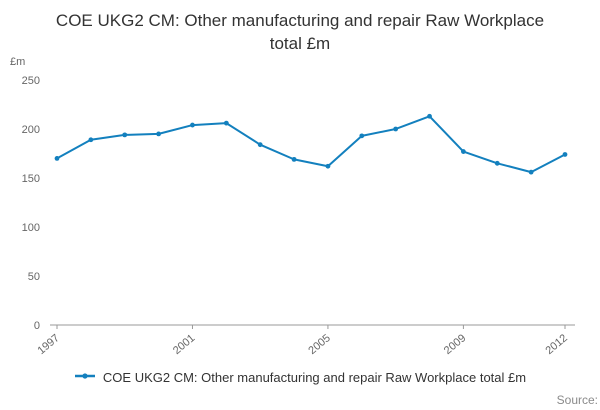 The height and width of the screenshot is (410, 600). What do you see at coordinates (184, 344) in the screenshot?
I see `svg-text: 2001` at bounding box center [184, 344].